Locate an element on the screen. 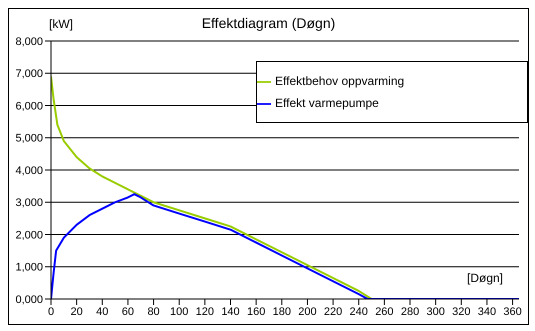 Image resolution: width=535 pixels, height=331 pixels. y-tick-label: 6,000 is located at coordinates (29, 106).